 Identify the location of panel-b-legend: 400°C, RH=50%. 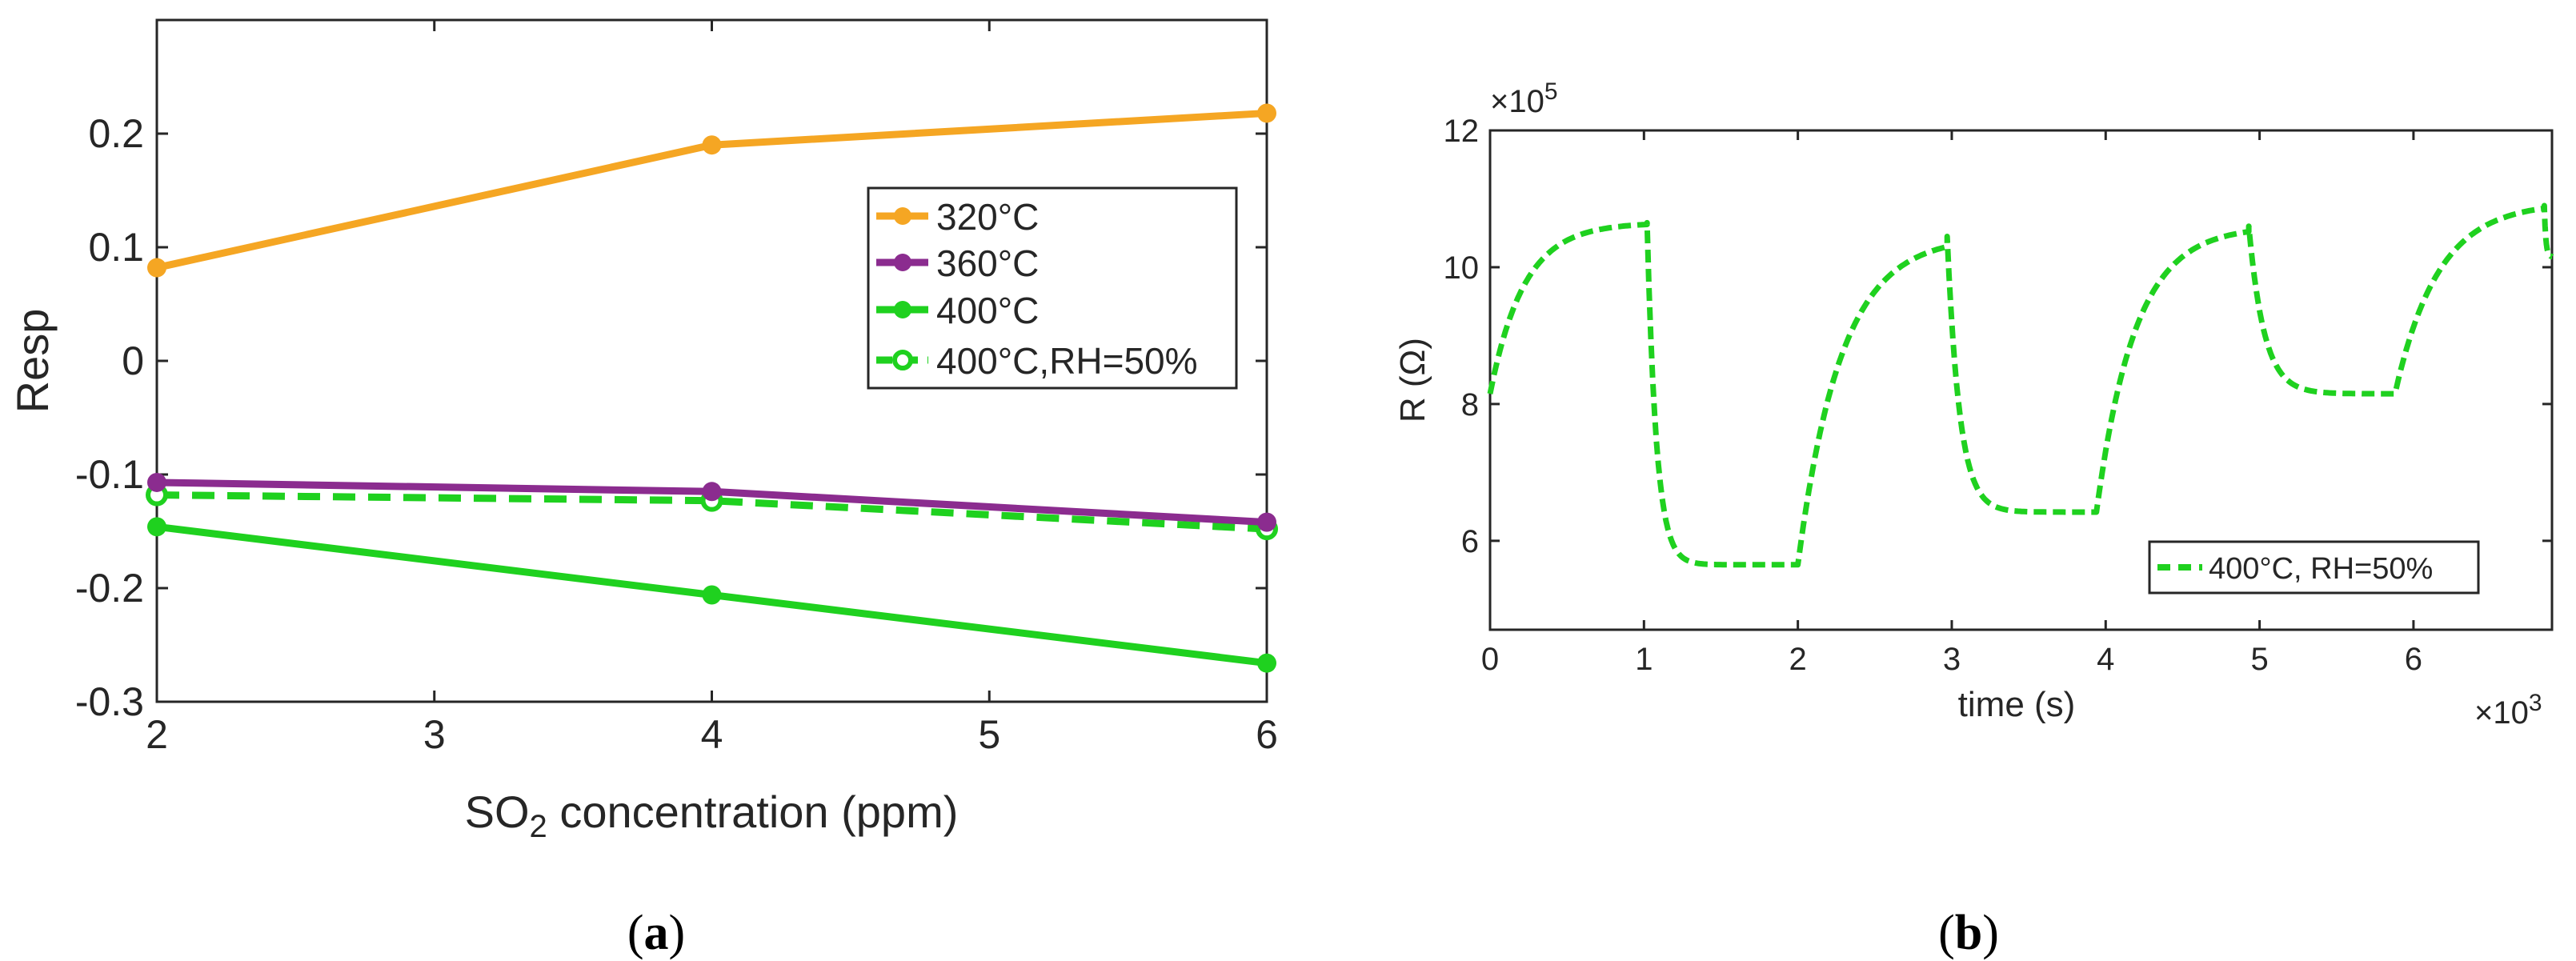
(2314, 567).